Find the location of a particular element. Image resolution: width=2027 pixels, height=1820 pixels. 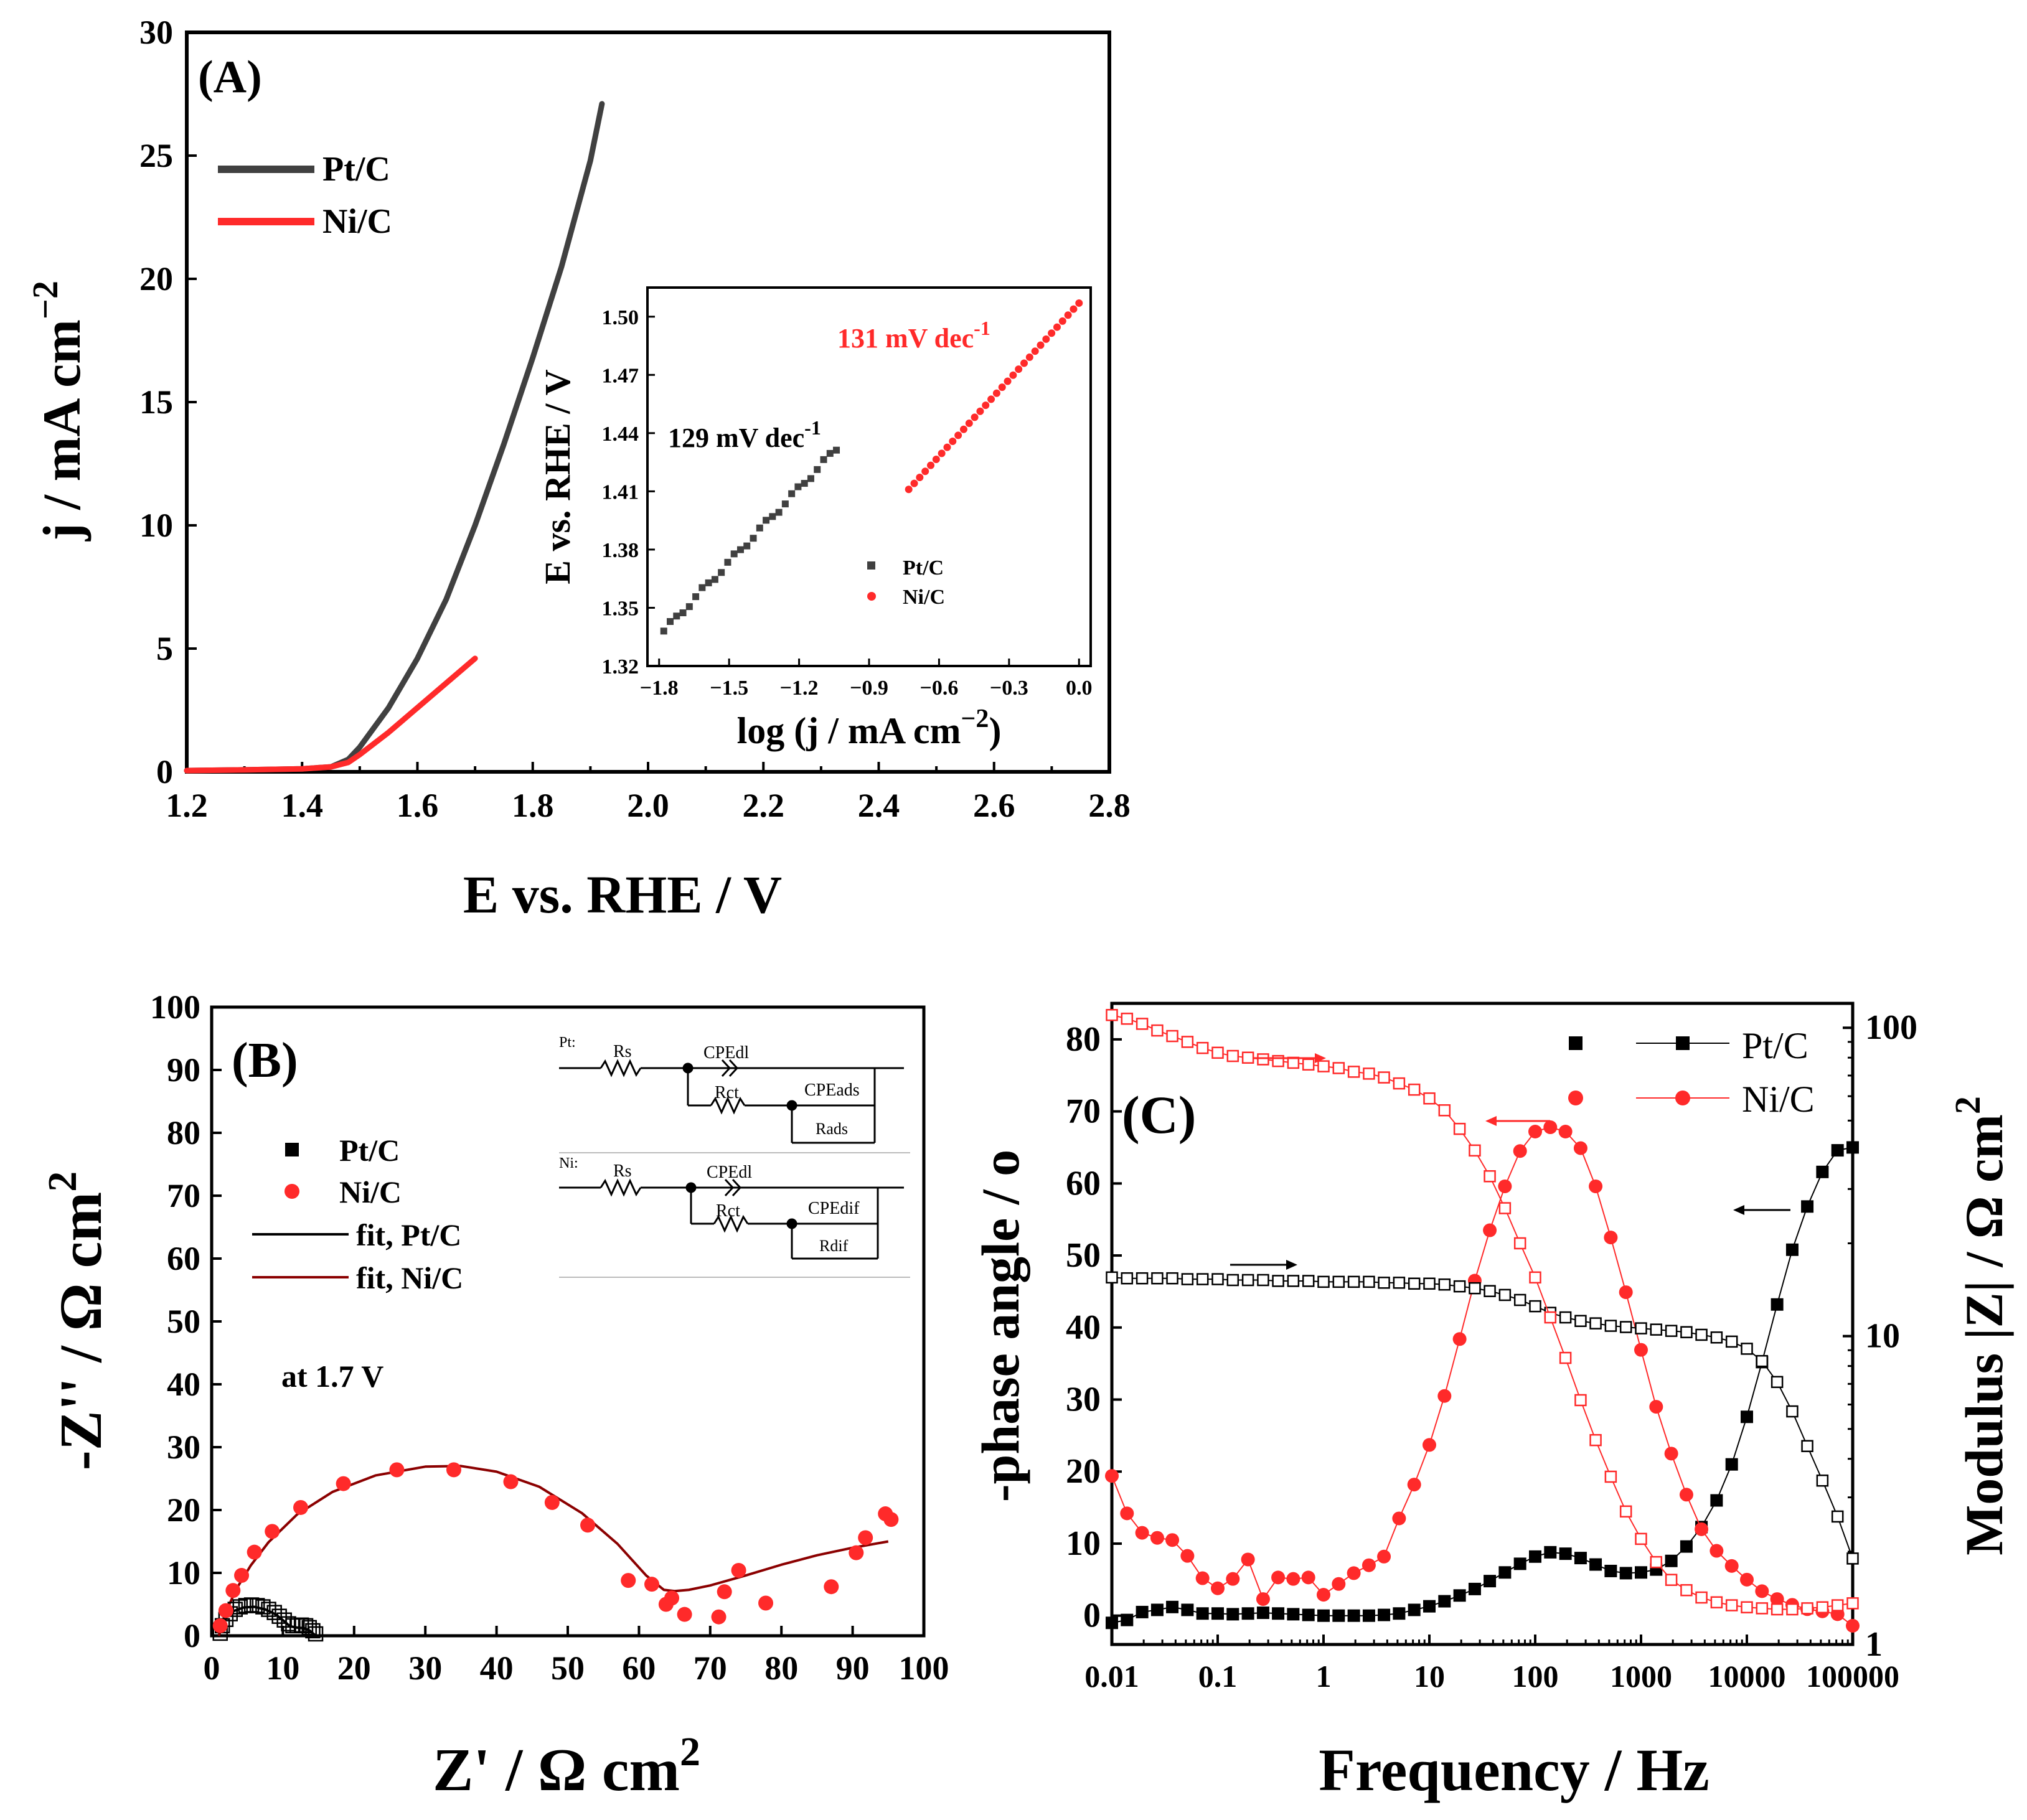

x-tick-label: 0.1 is located at coordinates (1218, 1676).